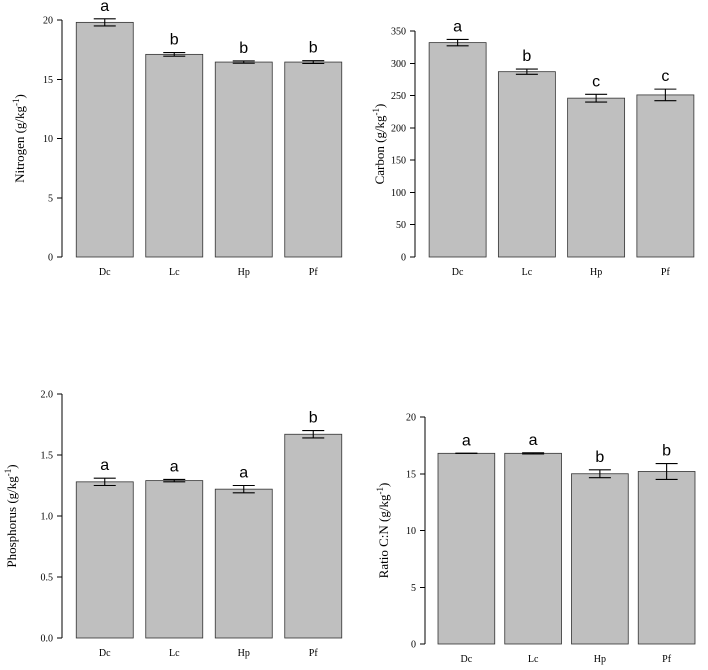 The height and width of the screenshot is (670, 708). What do you see at coordinates (47, 517) in the screenshot?
I see `y-tick-label: 1.0` at bounding box center [47, 517].